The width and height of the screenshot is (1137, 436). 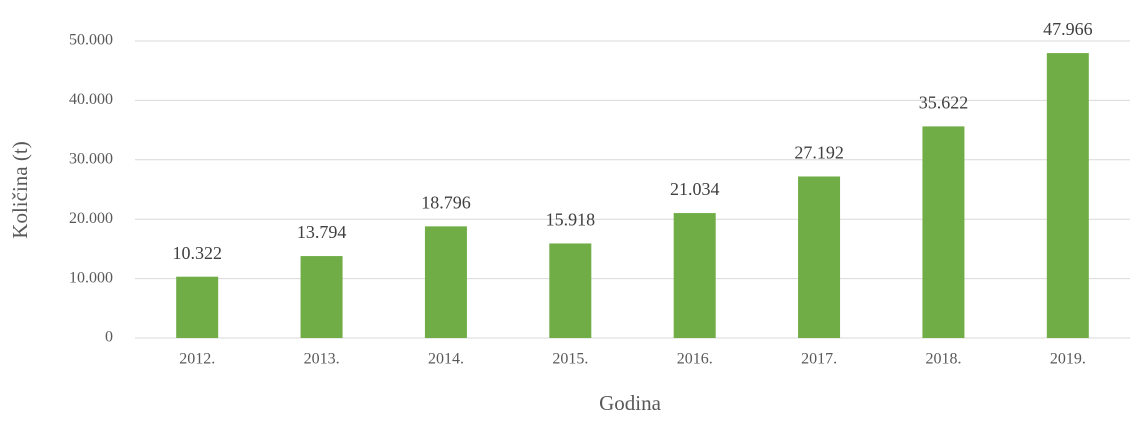 I want to click on value-label: 47.966, so click(x=1068, y=29).